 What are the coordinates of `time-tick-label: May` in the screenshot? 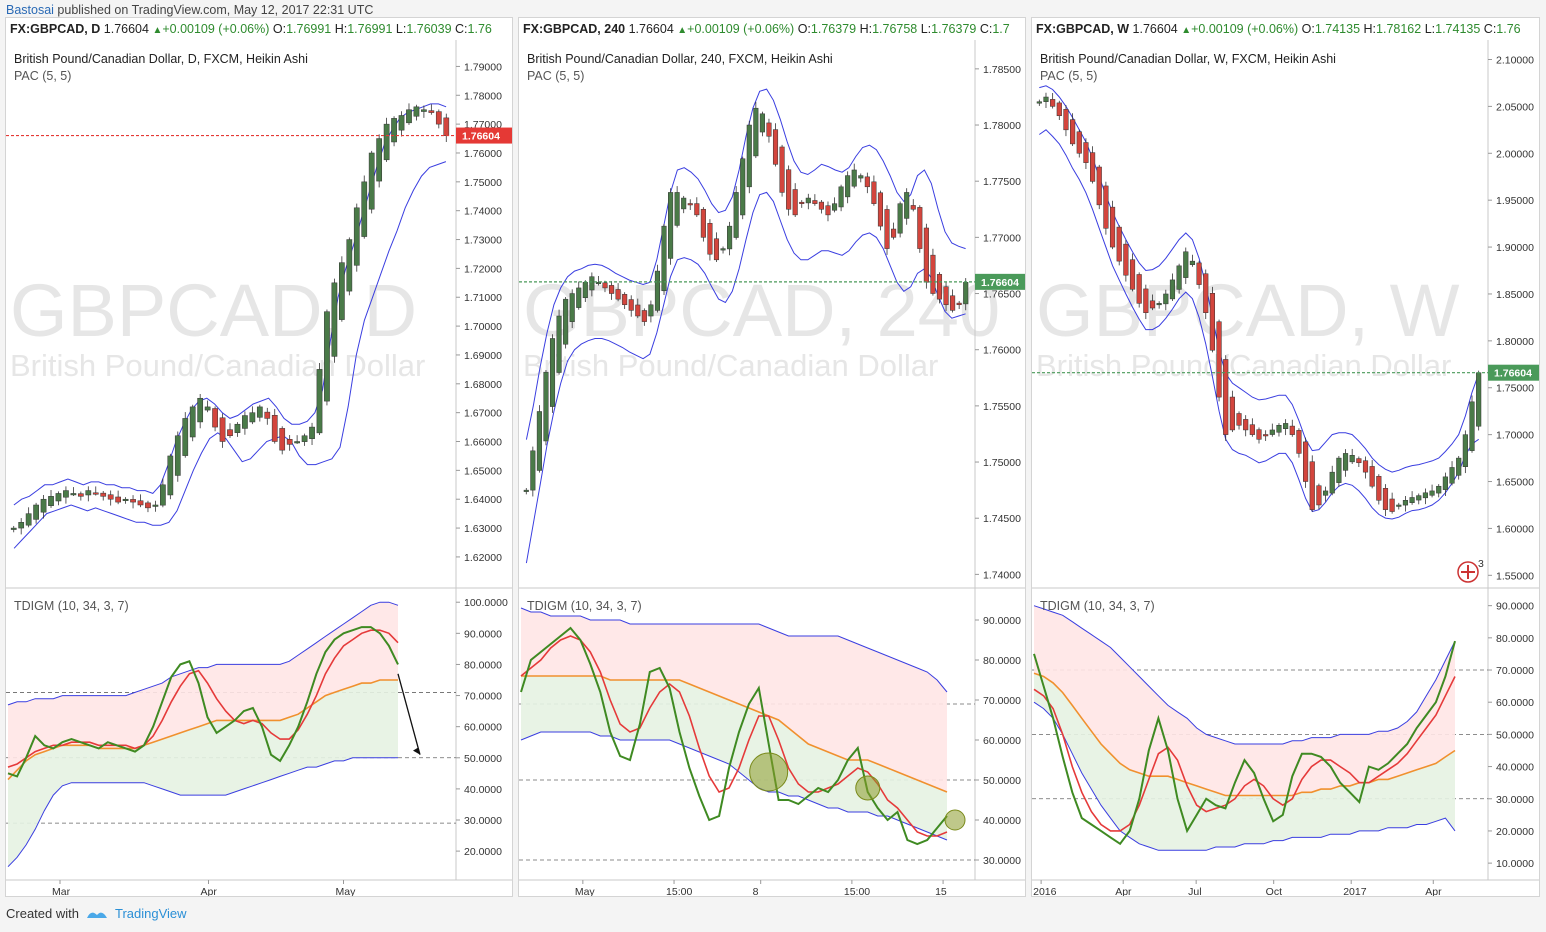 It's located at (346, 891).